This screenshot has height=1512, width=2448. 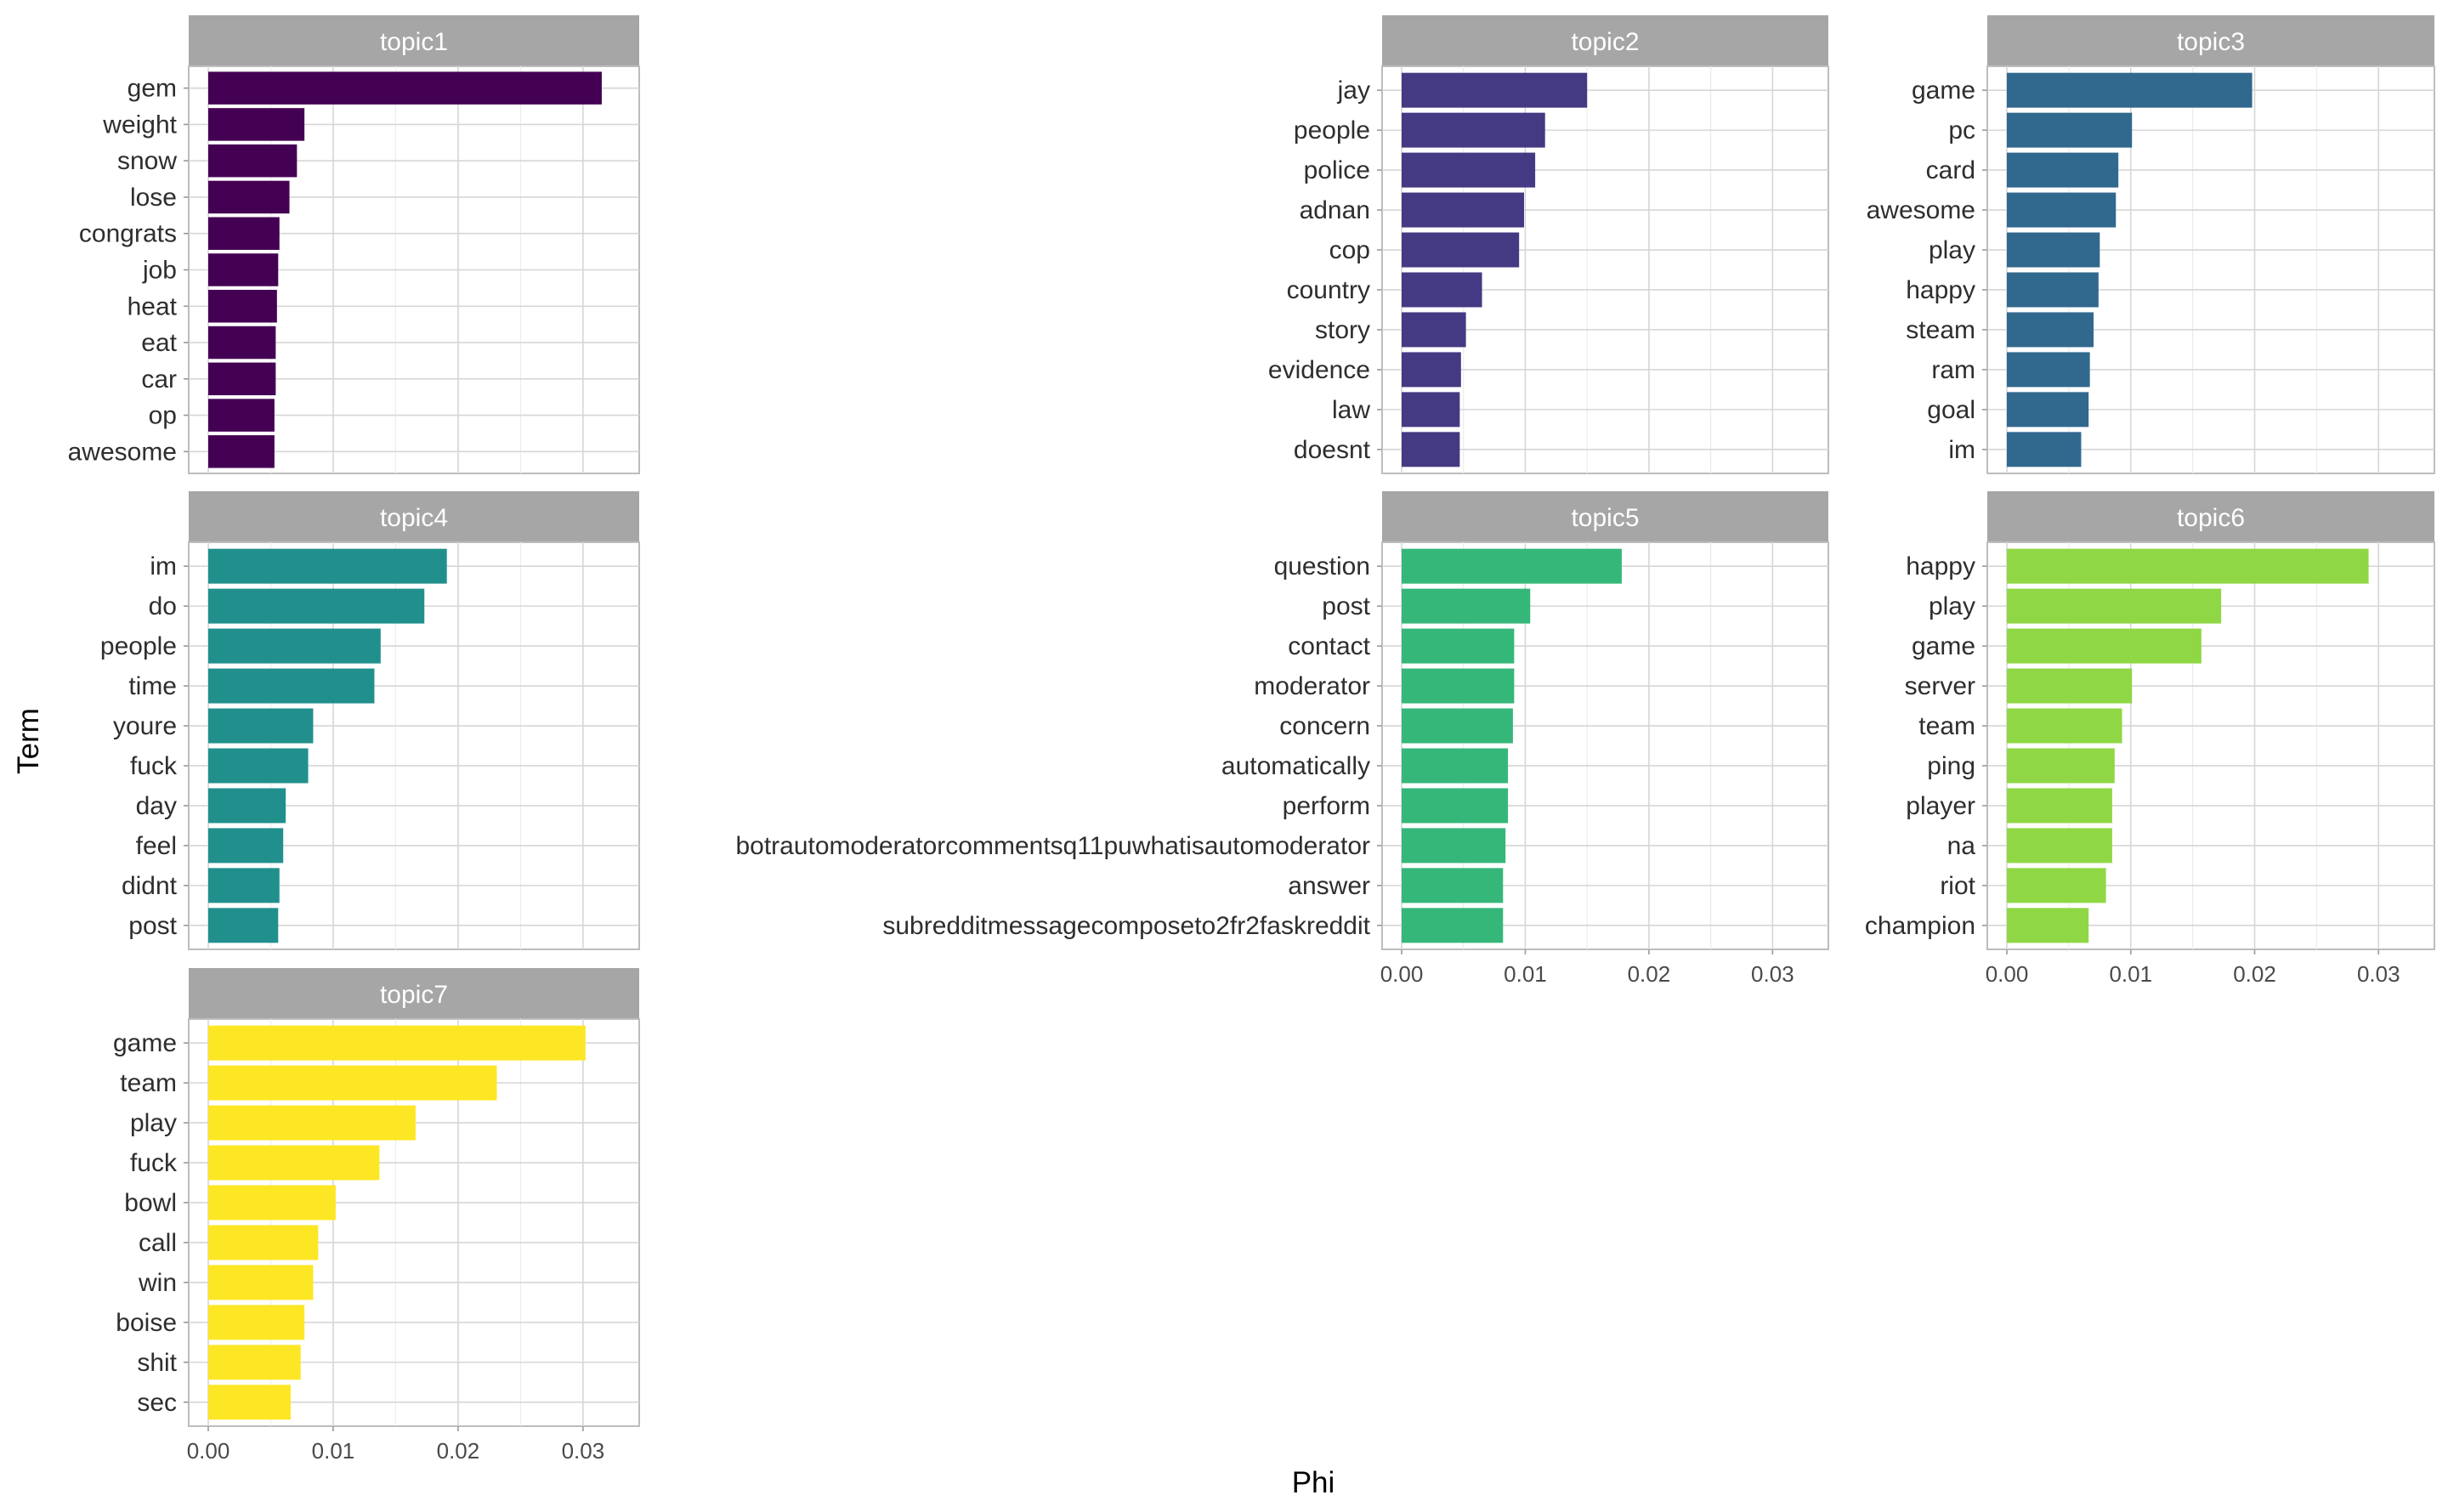 What do you see at coordinates (294, 1163) in the screenshot?
I see `bar-topic7-fuck` at bounding box center [294, 1163].